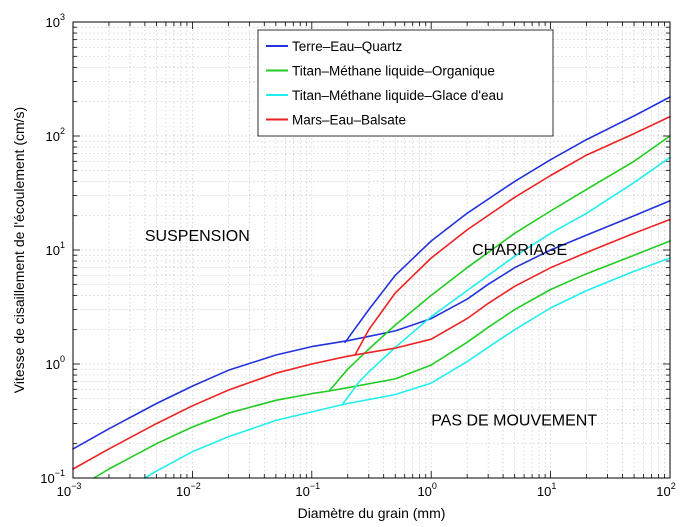  I want to click on region-label-pas-de-mouvement: PAS DE MOUVEMENT, so click(514, 420).